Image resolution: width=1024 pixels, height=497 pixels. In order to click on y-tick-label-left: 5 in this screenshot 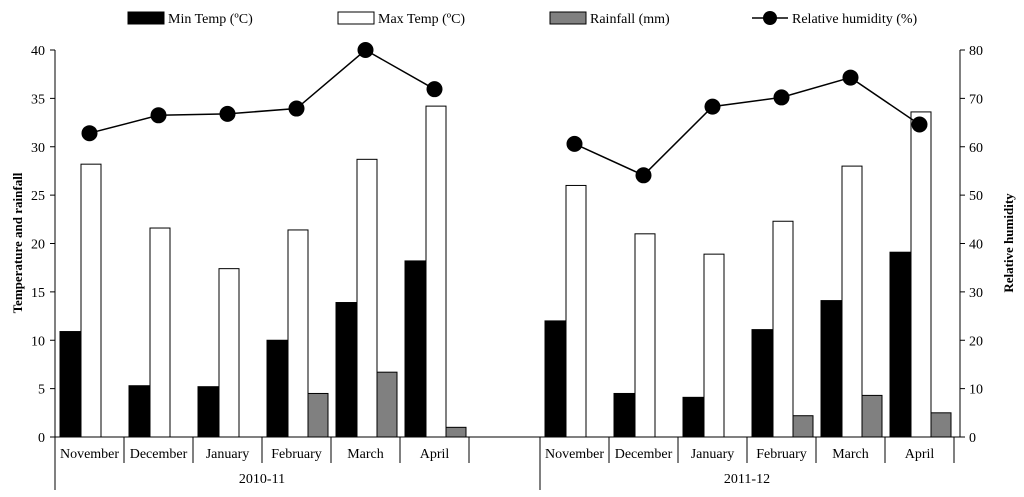, I will do `click(41, 390)`.